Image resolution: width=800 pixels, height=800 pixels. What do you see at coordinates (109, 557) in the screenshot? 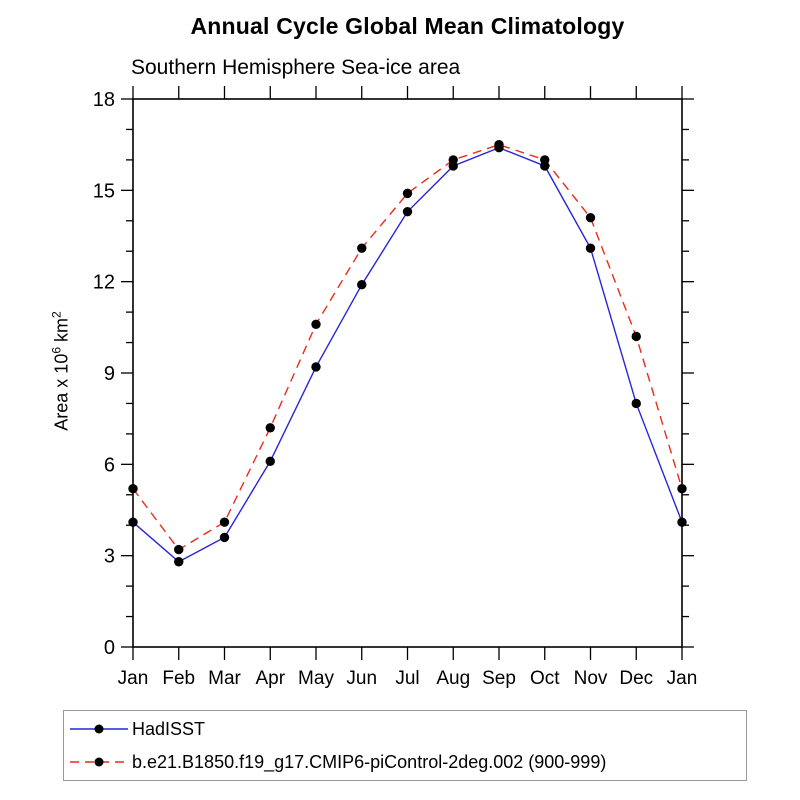
I see `y-tick-label: 3` at bounding box center [109, 557].